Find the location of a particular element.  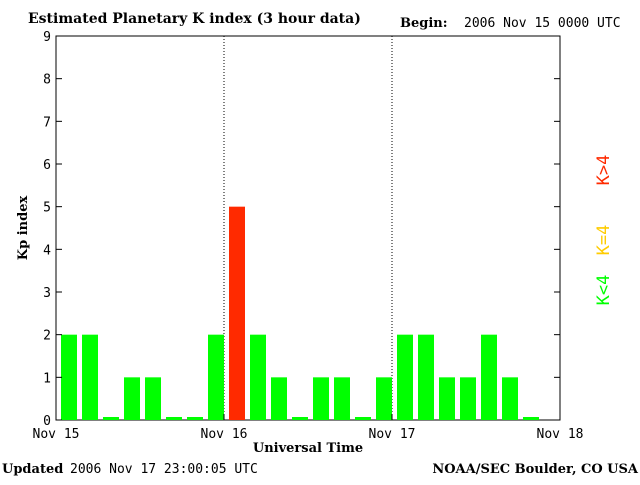

legend-high: K>4 is located at coordinates (604, 170).